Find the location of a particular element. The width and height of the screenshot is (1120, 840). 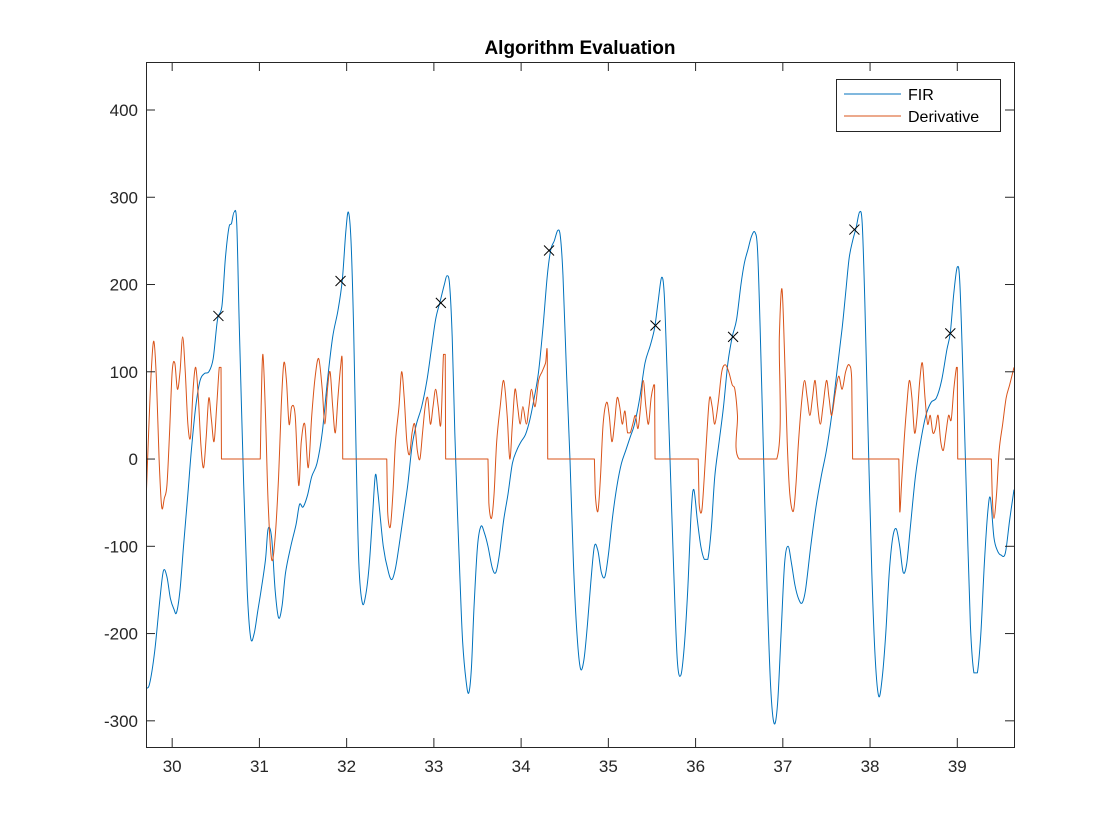

marker-layer is located at coordinates (584, 283).